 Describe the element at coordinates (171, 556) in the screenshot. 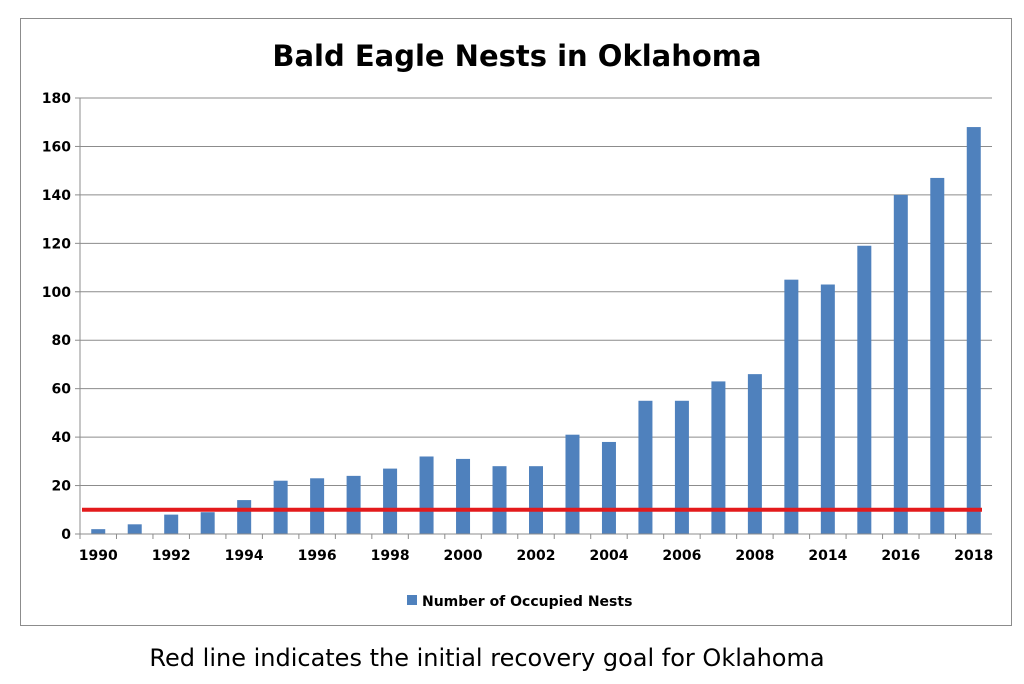

I see `x-tick-label: 1992` at that location.